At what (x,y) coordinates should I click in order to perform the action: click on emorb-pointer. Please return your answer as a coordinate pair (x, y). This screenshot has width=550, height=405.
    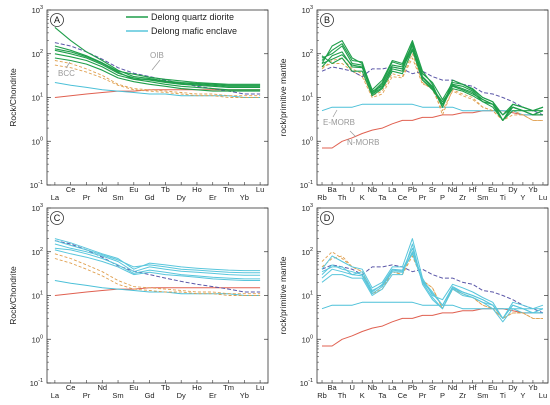
    Looking at the image, I should click on (335, 113).